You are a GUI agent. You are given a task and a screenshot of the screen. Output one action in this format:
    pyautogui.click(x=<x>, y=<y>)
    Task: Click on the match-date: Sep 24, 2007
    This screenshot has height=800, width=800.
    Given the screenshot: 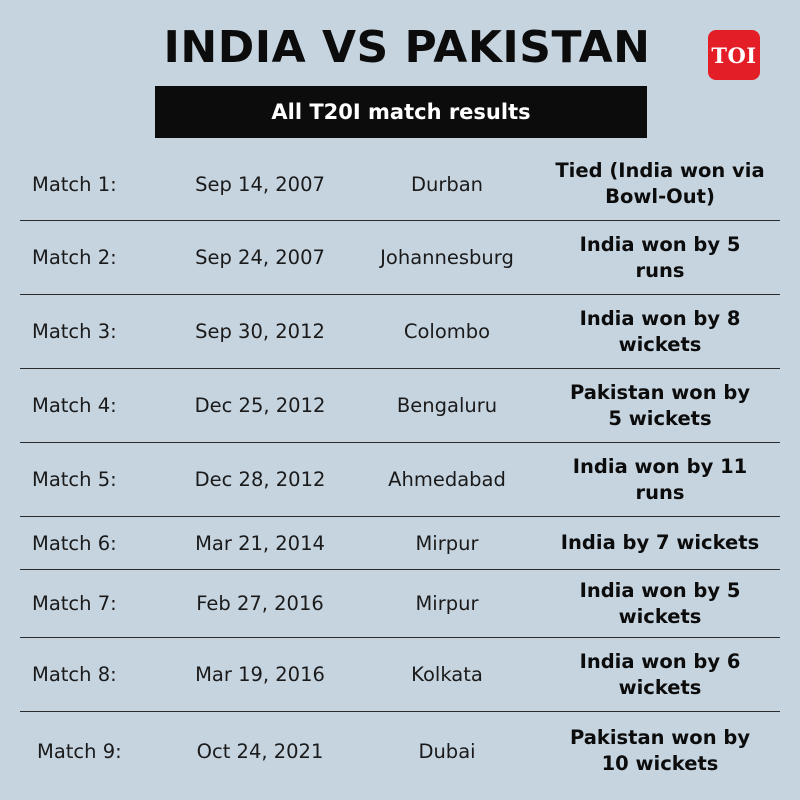 What is the action you would take?
    pyautogui.click(x=260, y=257)
    